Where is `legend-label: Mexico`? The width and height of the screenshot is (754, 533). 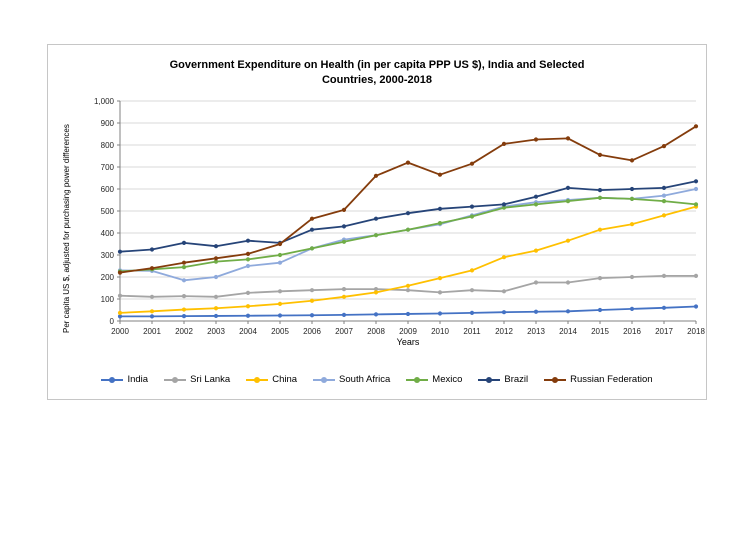
legend-label: Mexico is located at coordinates (447, 379).